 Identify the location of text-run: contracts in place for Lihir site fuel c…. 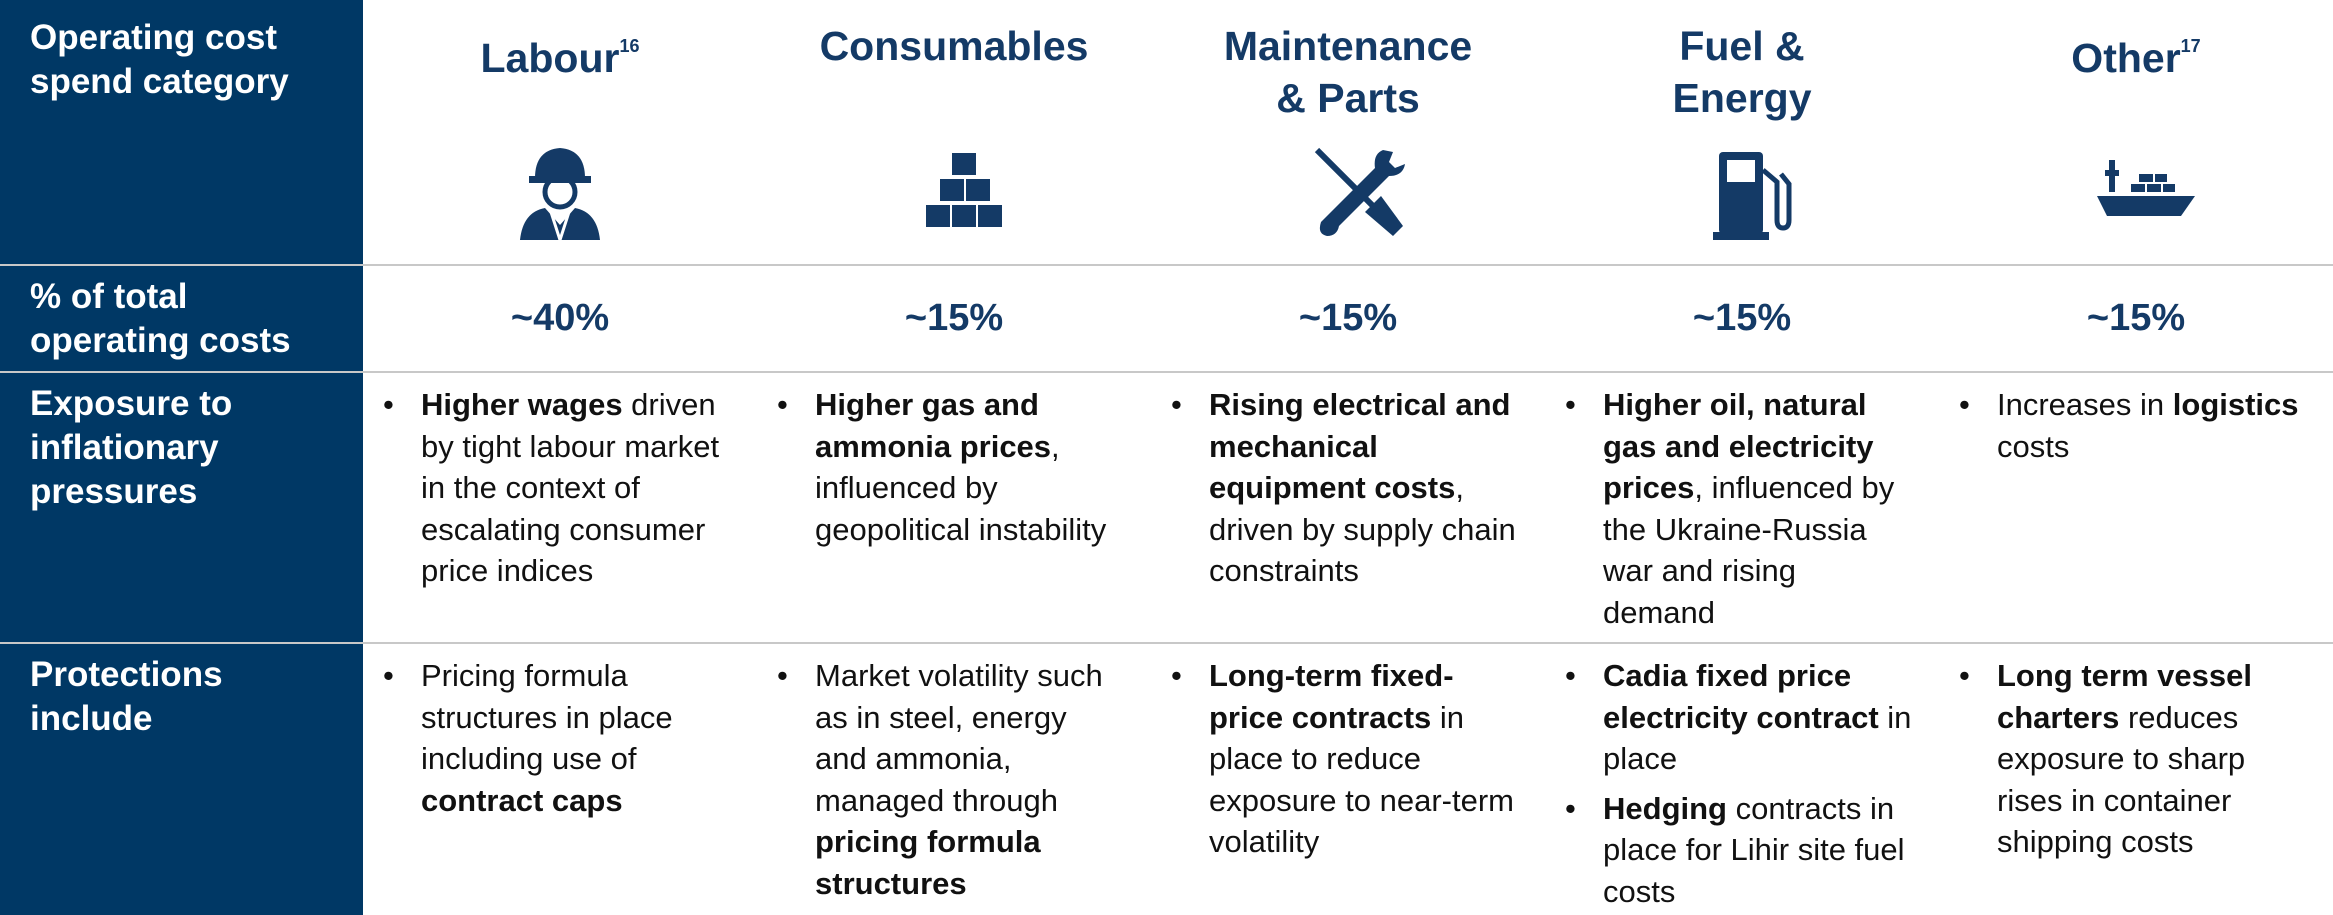
(1754, 849).